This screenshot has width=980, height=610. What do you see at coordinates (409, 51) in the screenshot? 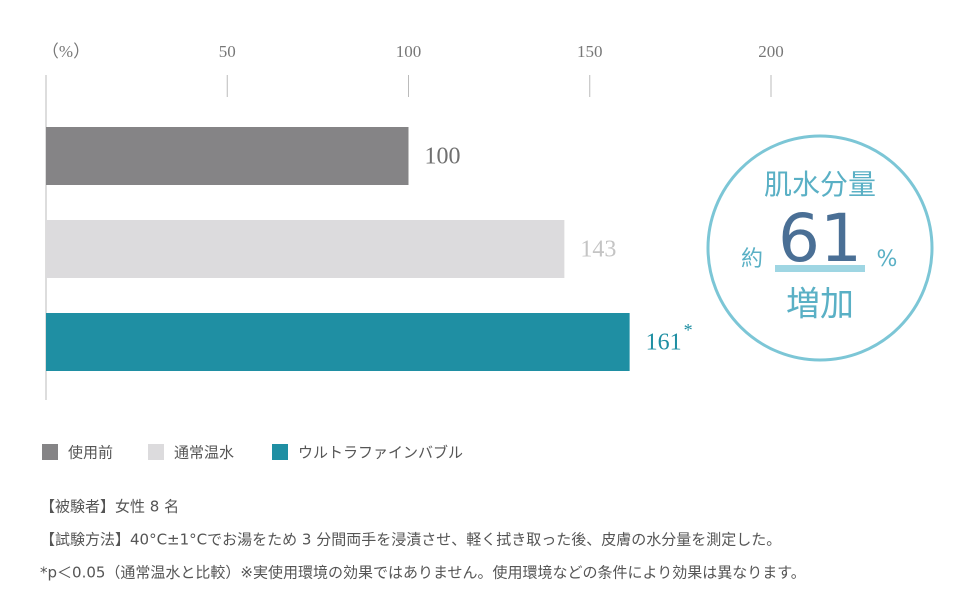
I see `x-tick-label: 100` at bounding box center [409, 51].